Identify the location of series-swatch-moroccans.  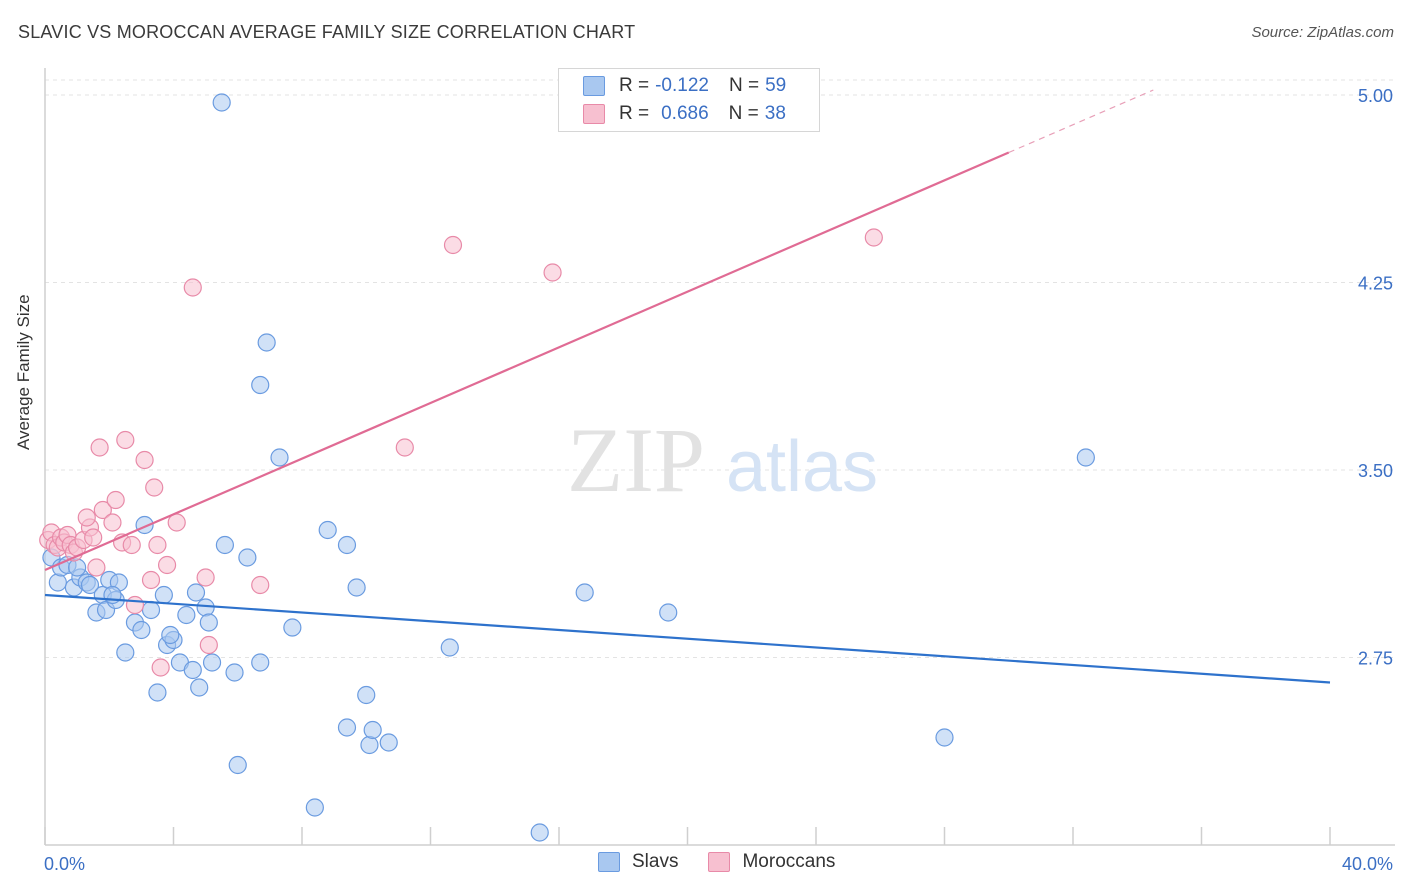
(719, 862).